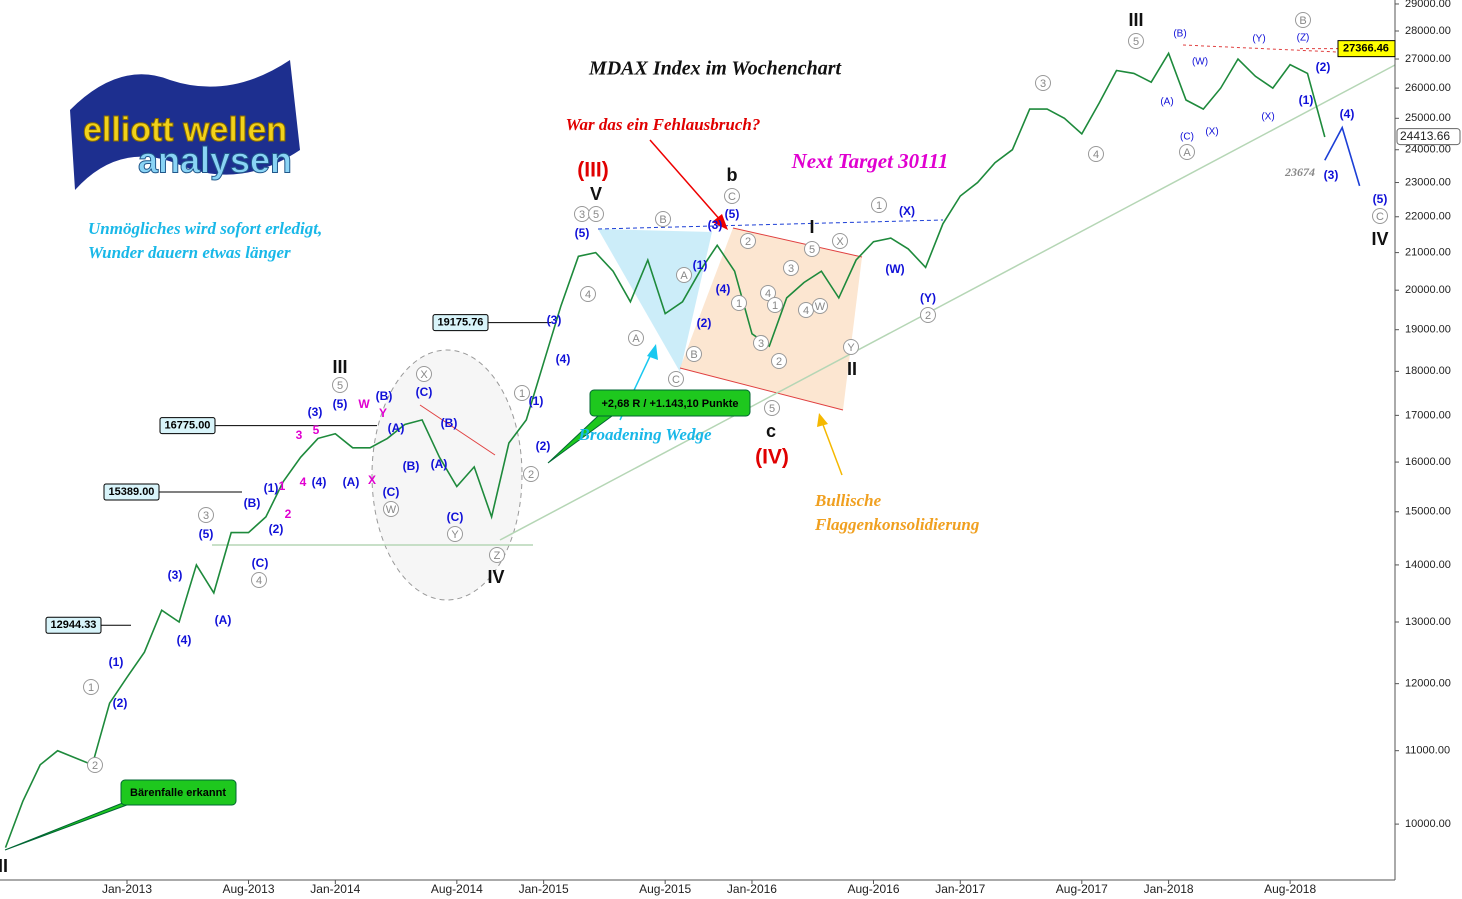 This screenshot has height=899, width=1462. What do you see at coordinates (396, 428) in the screenshot?
I see `wave-label: (A)` at bounding box center [396, 428].